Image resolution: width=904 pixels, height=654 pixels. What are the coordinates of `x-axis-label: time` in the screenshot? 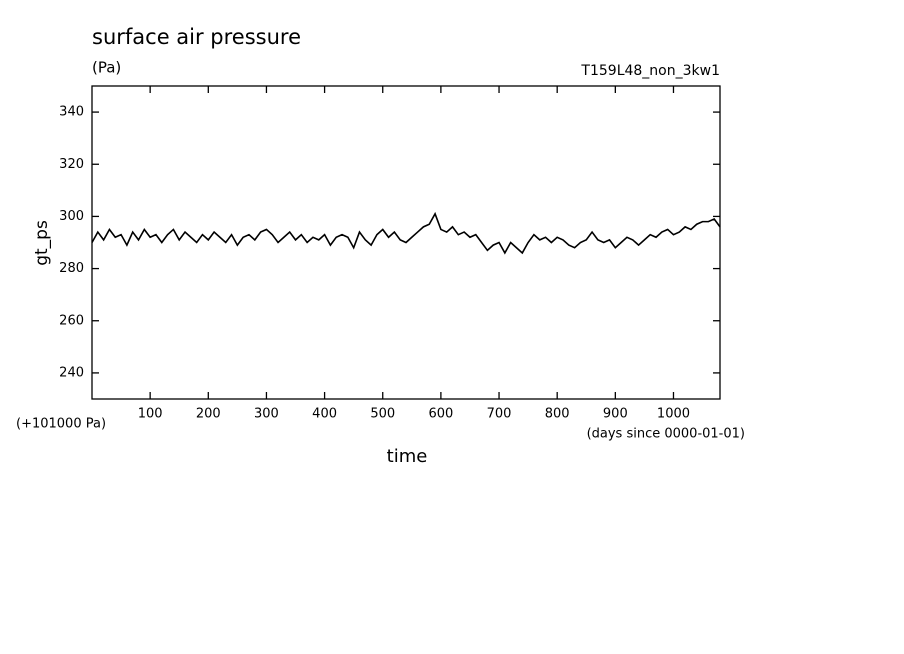 It's located at (407, 456).